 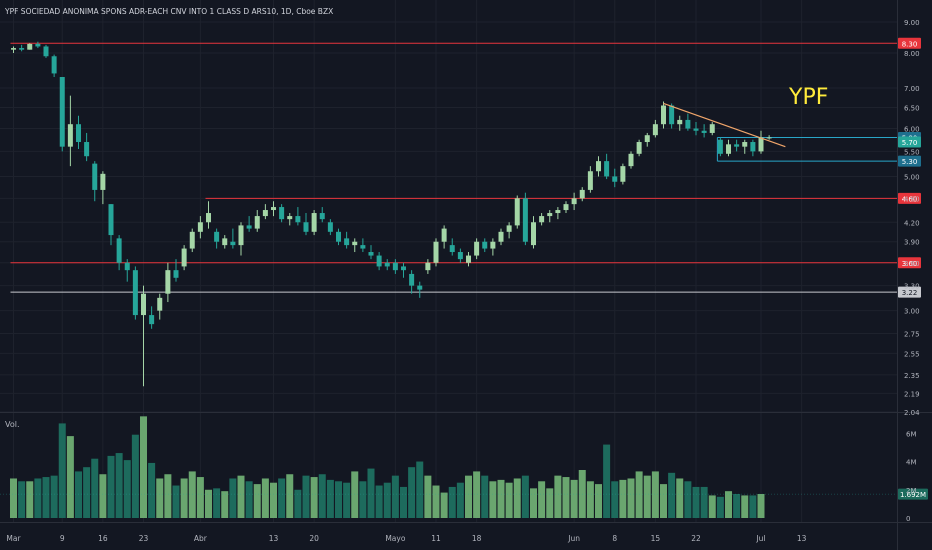 I want to click on price-tick-label: 3.90, so click(x=912, y=243).